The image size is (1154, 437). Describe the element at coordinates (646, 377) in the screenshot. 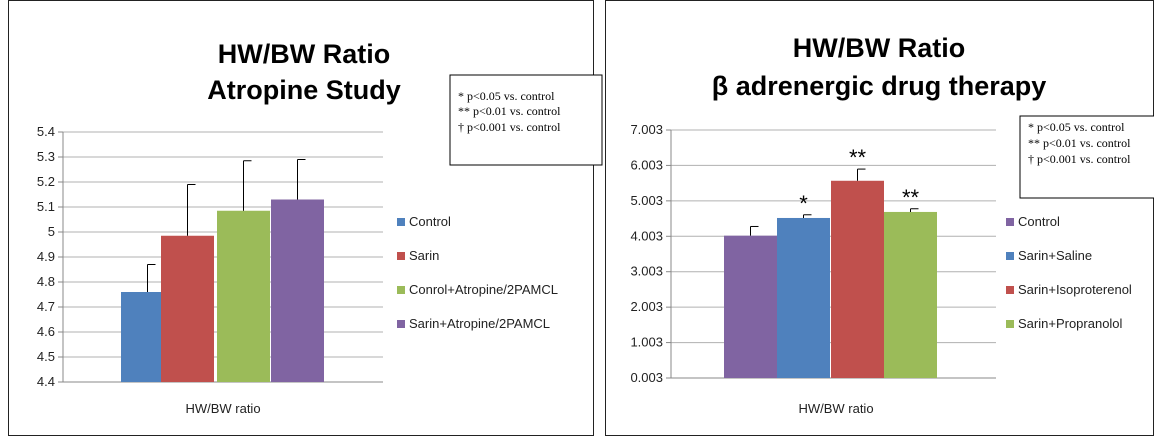

I see `y-tick-label: 0.003` at that location.